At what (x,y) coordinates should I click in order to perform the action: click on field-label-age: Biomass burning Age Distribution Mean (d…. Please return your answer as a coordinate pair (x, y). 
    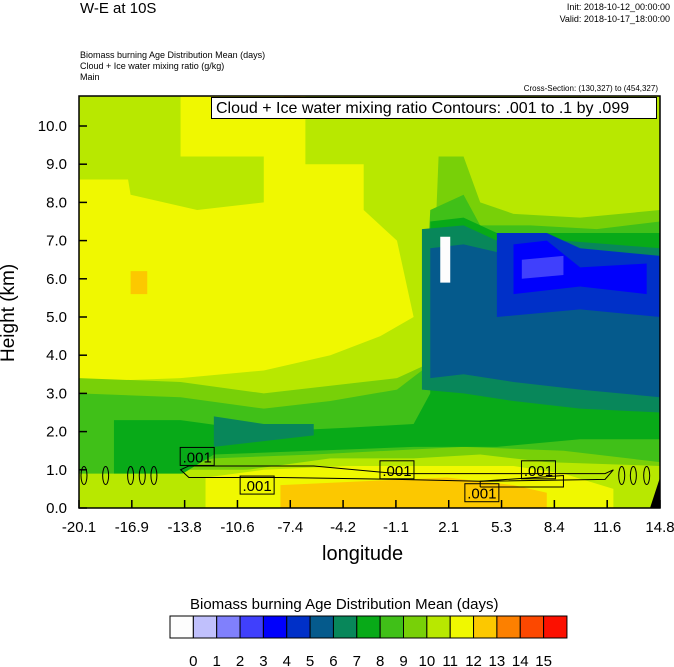
    Looking at the image, I should click on (173, 55).